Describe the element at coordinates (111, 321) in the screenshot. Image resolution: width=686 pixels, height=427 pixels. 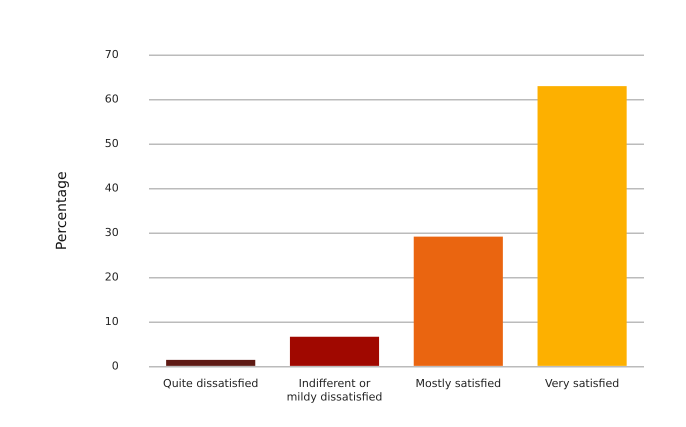
I see `y-tick-label: 10` at that location.